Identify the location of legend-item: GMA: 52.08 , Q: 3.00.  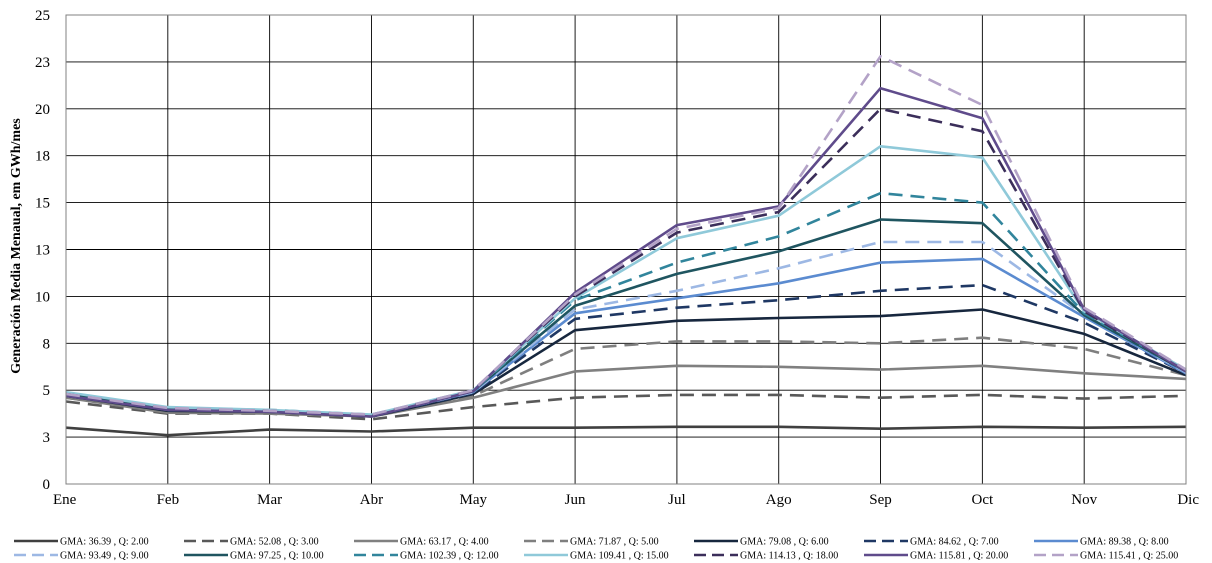
(251, 542).